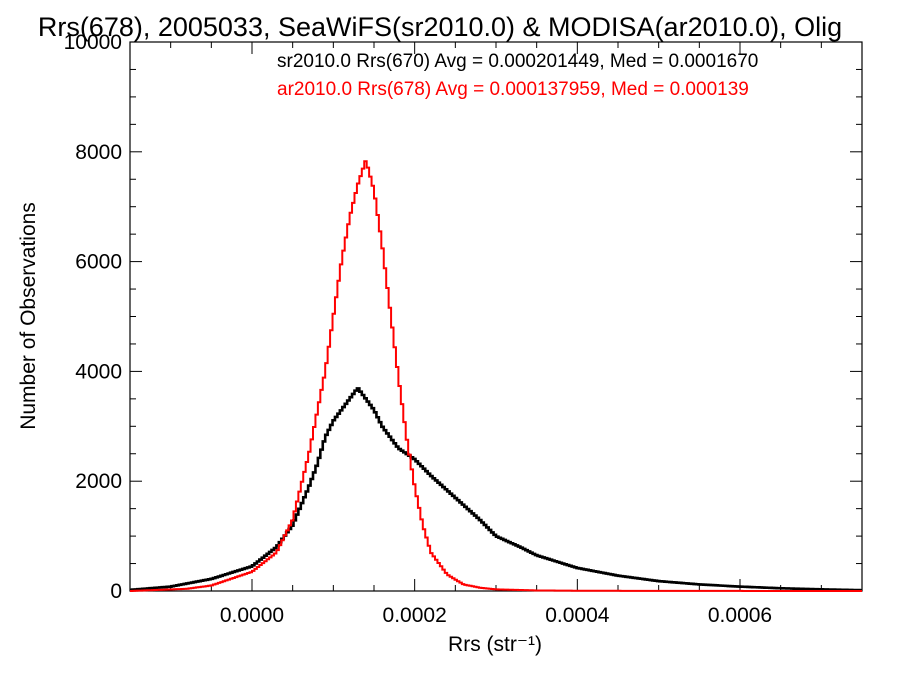  I want to click on x-tick-label: 0.0000, so click(252, 615).